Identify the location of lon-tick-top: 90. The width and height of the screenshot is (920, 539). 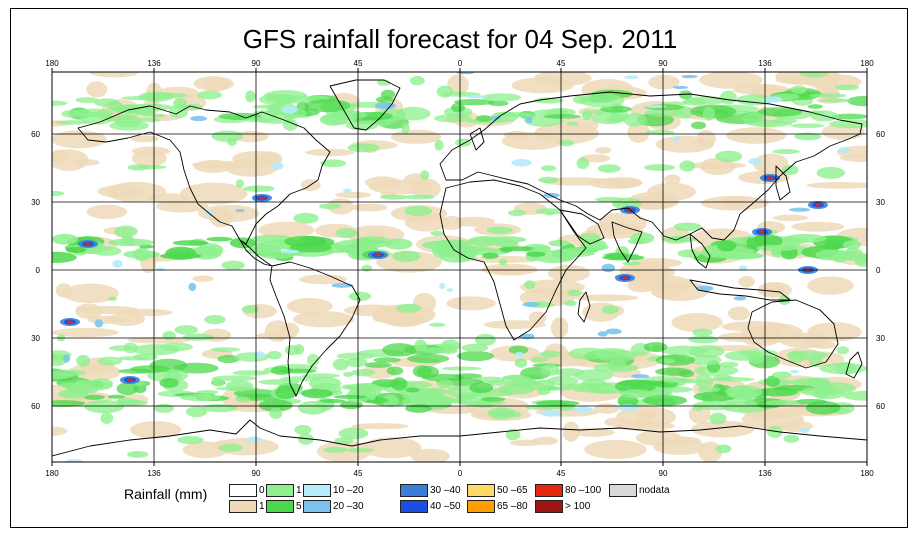
(663, 63).